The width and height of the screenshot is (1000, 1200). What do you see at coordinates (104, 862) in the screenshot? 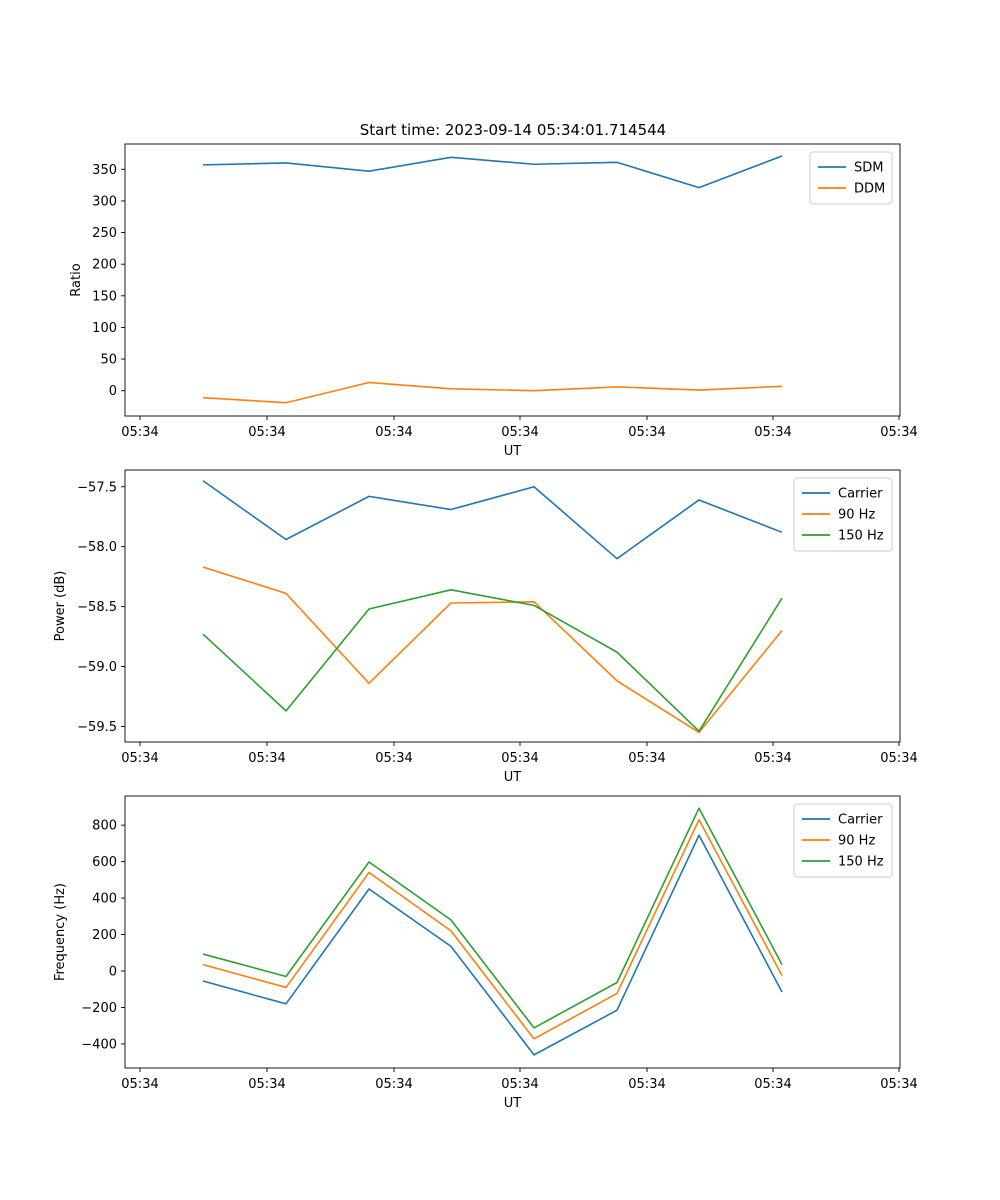
I see `y-tick-label: 600` at bounding box center [104, 862].